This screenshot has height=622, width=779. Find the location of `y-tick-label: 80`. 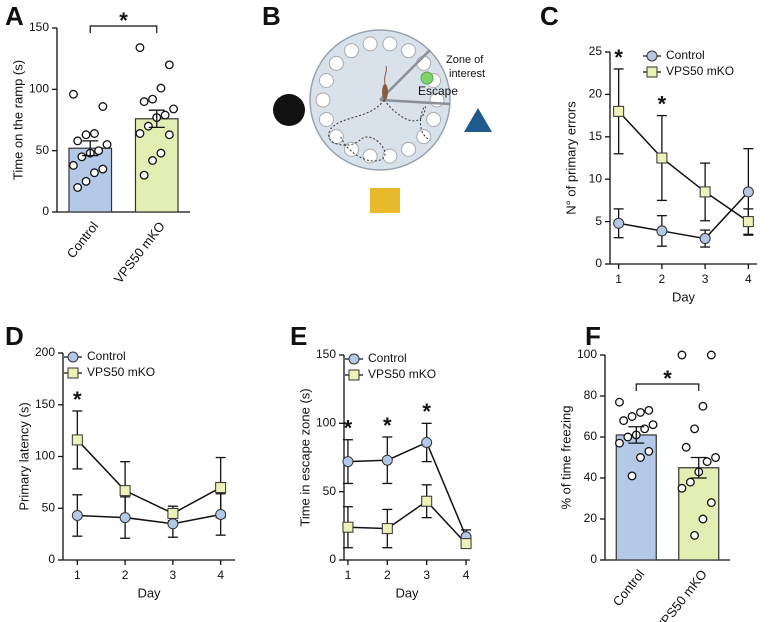

y-tick-label: 80 is located at coordinates (591, 395).